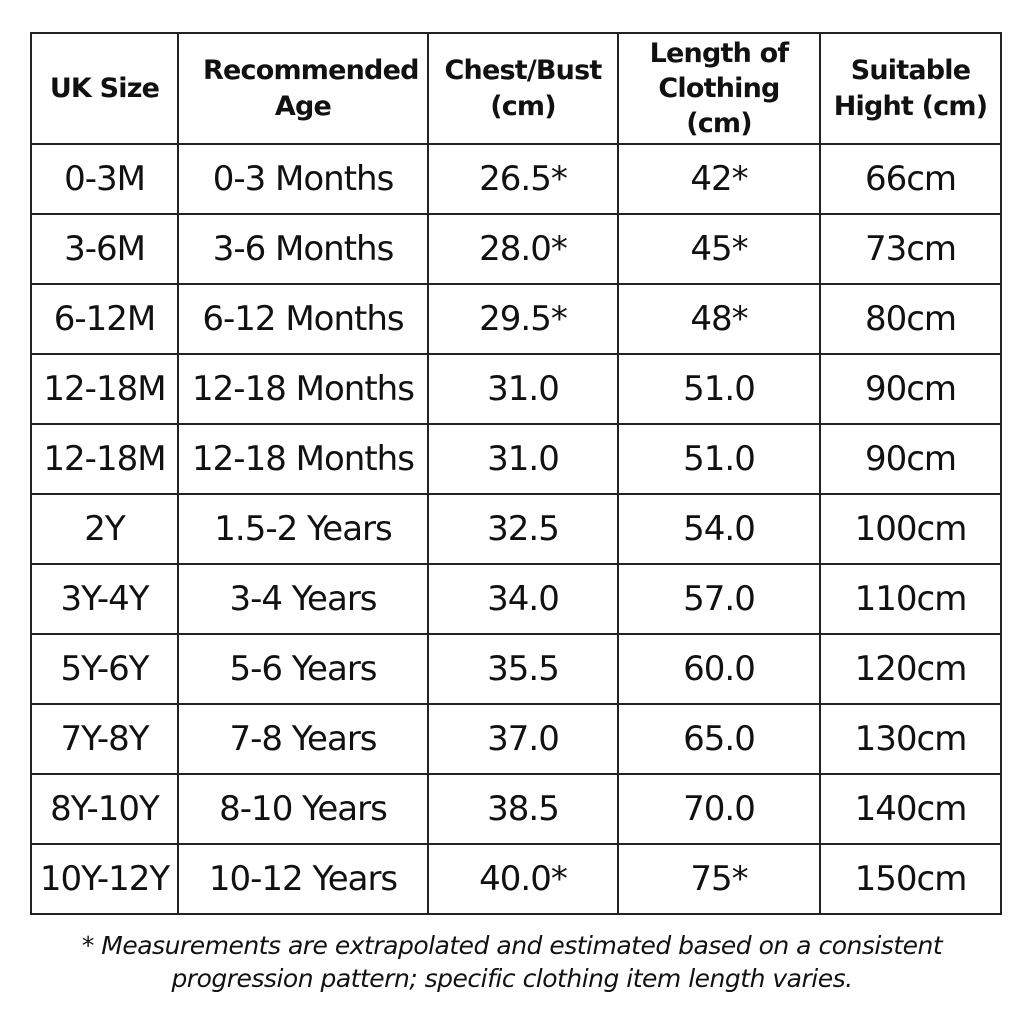  Describe the element at coordinates (719, 179) in the screenshot. I see `table-cell: 42*` at that location.